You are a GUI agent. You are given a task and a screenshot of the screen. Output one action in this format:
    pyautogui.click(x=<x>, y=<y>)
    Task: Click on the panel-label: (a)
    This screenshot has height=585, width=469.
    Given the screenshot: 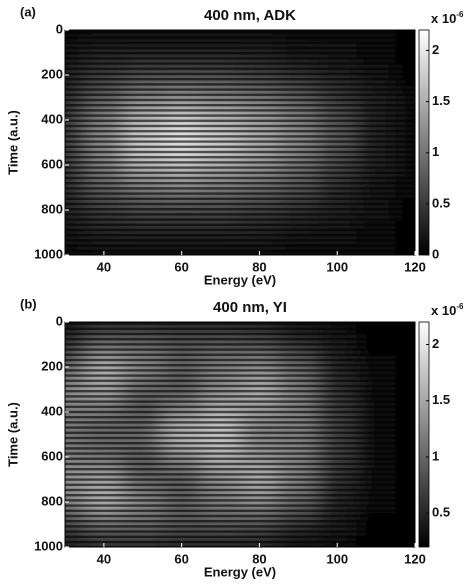 What is the action you would take?
    pyautogui.click(x=28, y=11)
    